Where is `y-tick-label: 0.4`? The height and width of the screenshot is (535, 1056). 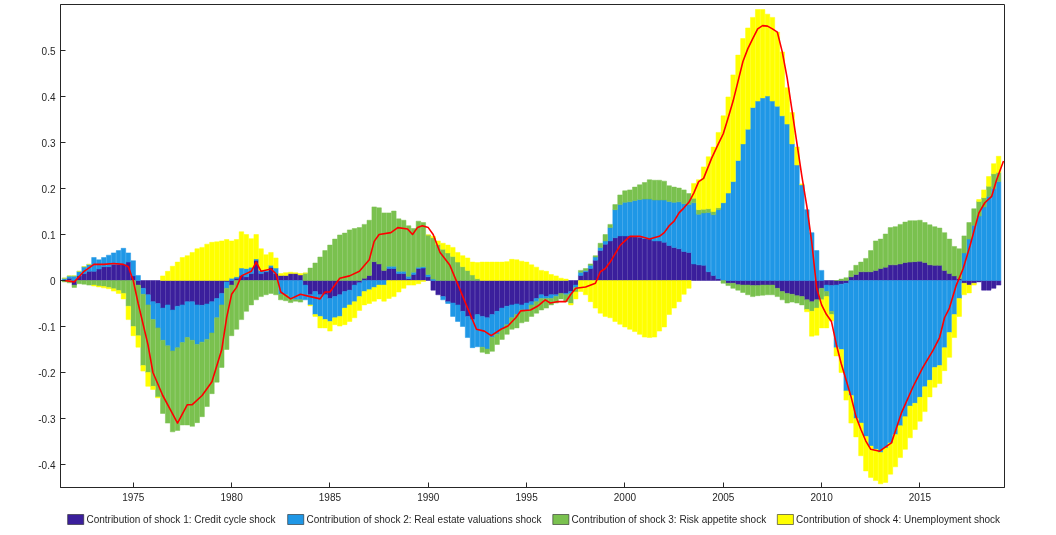
y-tick-label: 0.4 is located at coordinates (48, 97).